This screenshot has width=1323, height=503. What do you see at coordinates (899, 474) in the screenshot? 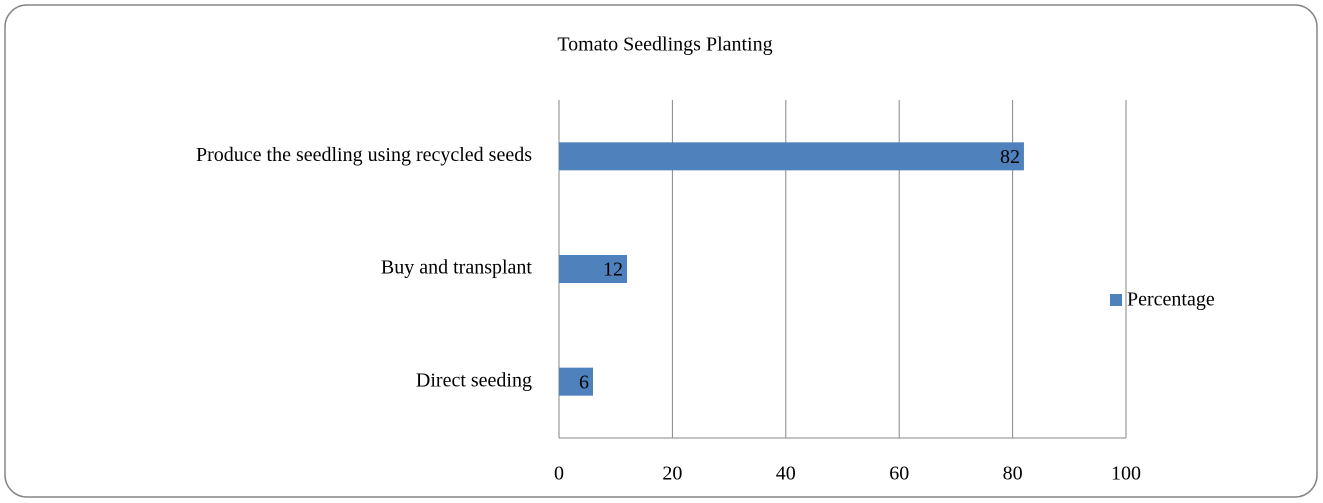
I see `x-tick-label: 60` at bounding box center [899, 474].